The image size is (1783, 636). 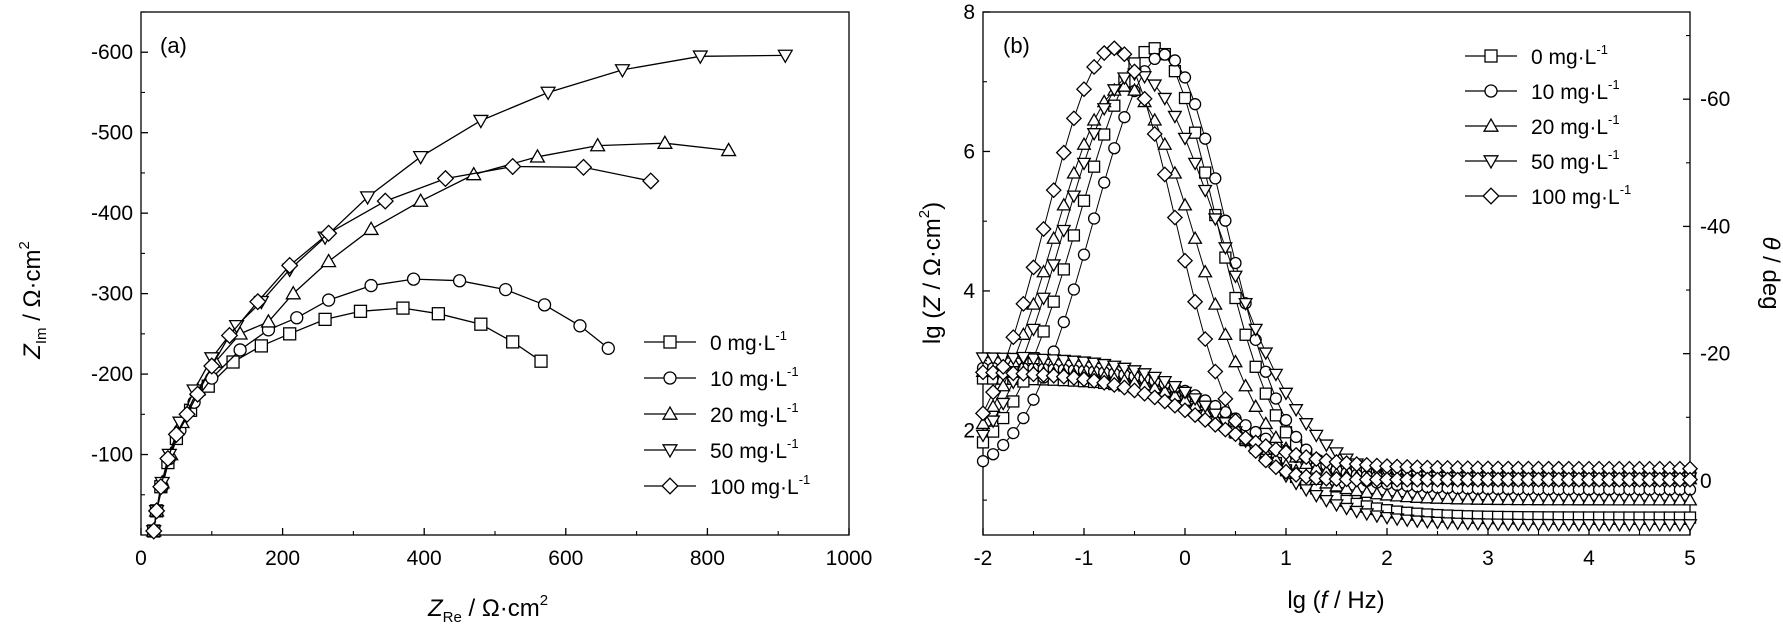 I want to click on series-line, so click(x=381, y=405).